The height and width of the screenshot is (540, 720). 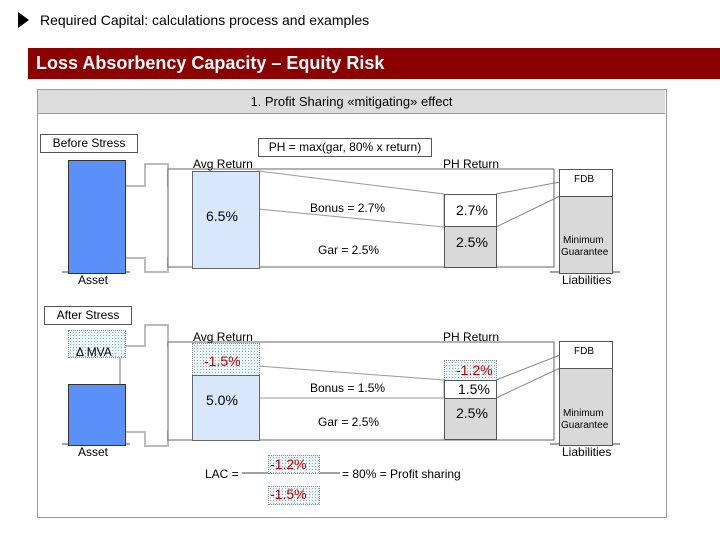 I want to click on after-ph-return-label: PH Return, so click(x=471, y=337).